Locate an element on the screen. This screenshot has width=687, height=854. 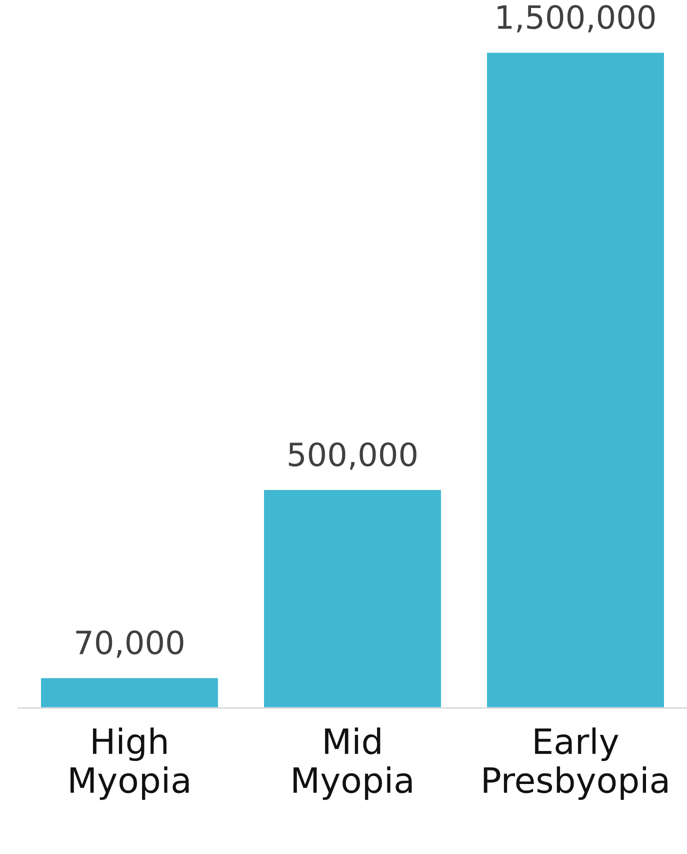
x-tick-label: High Myopia is located at coordinates (129, 763).